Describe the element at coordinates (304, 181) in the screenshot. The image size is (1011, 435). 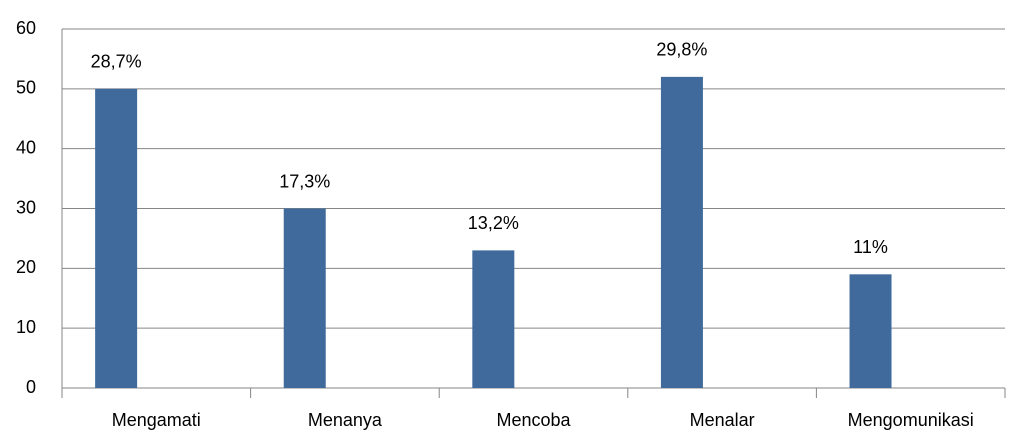
I see `value-label: 17,3%` at that location.